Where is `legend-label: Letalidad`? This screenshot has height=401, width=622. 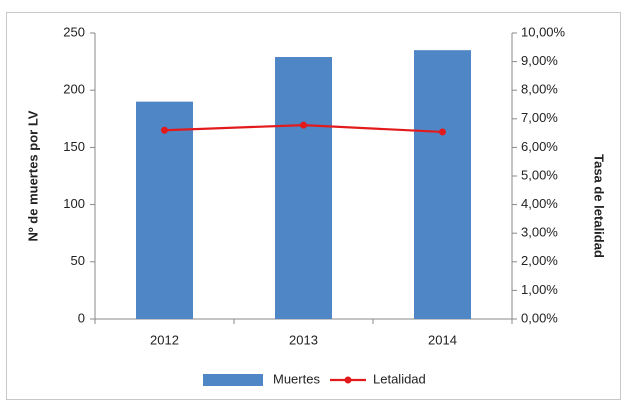
legend-label: Letalidad is located at coordinates (399, 378).